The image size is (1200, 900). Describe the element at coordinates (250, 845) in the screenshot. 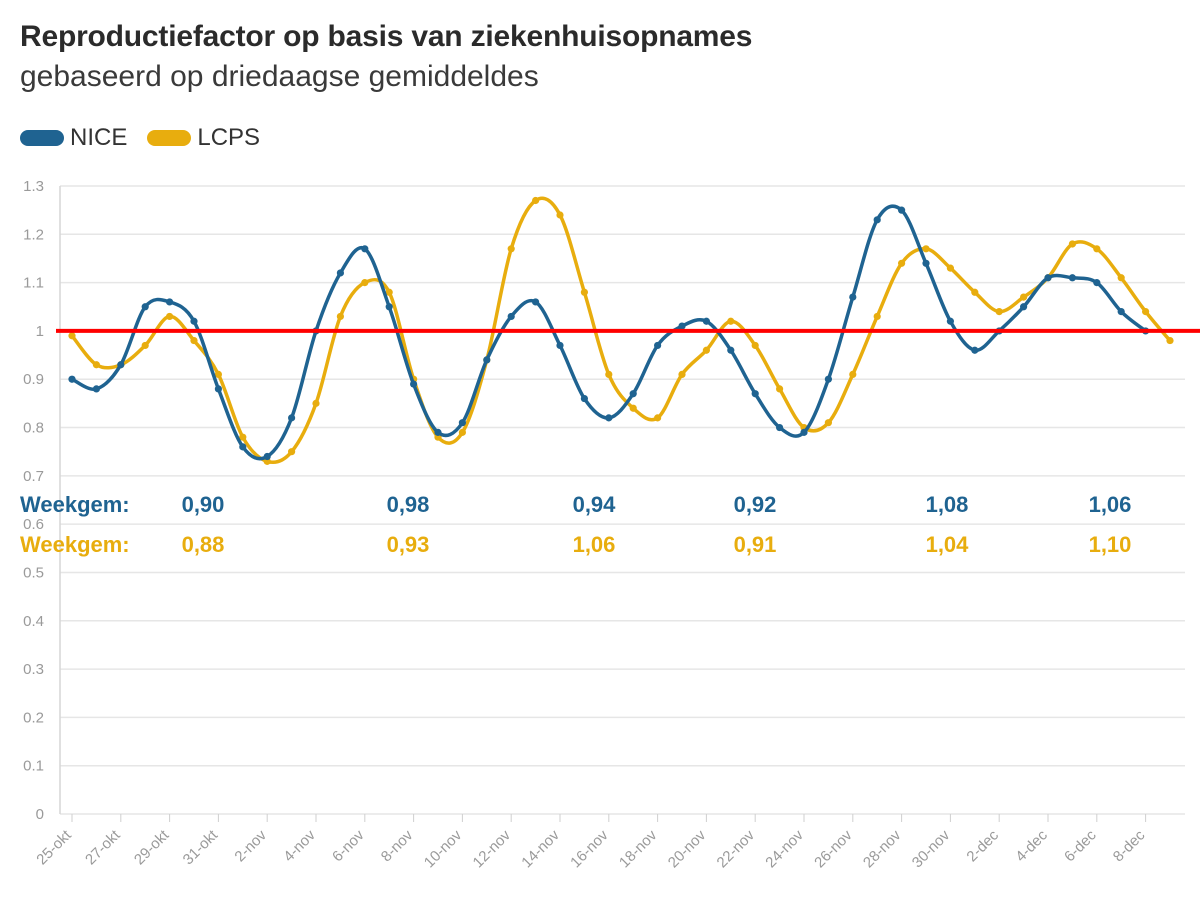

I see `x-tick-label: 2-nov` at that location.